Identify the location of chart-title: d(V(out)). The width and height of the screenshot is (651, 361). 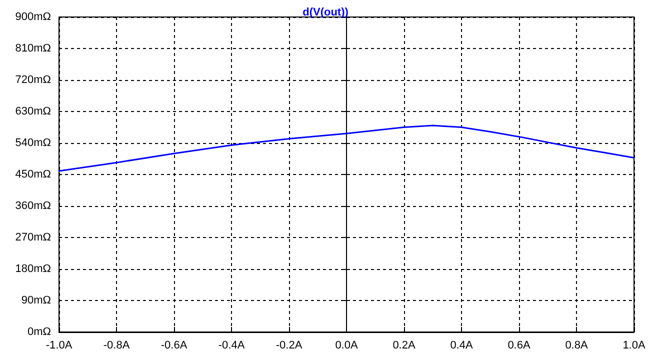
(325, 12).